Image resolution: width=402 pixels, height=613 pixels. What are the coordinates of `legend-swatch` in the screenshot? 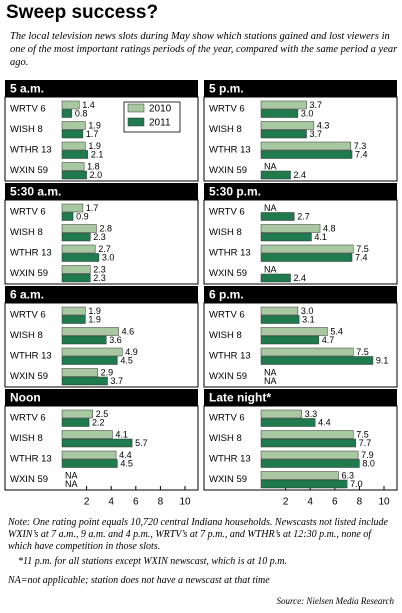 It's located at (136, 122).